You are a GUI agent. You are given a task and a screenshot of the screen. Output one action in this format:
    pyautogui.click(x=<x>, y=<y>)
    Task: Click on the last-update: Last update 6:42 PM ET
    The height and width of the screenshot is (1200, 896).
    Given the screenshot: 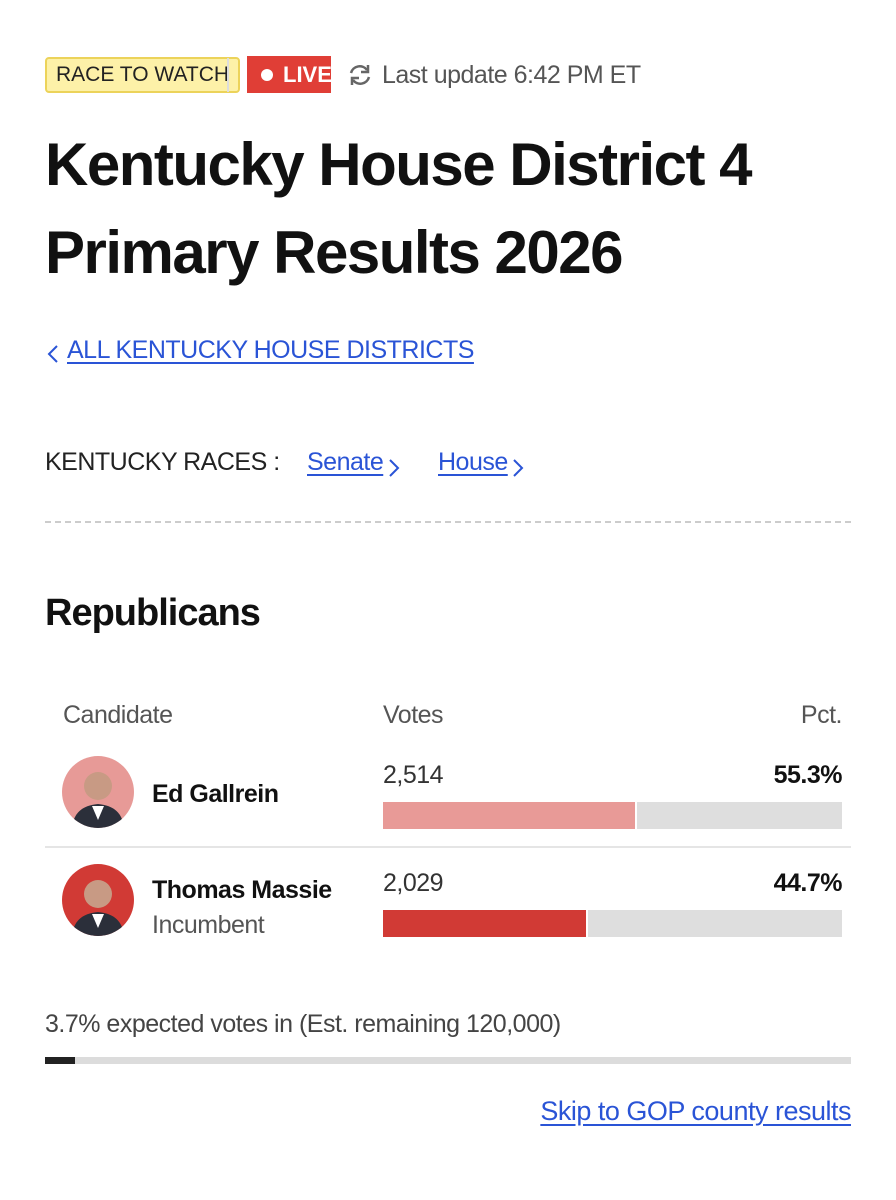 What is the action you would take?
    pyautogui.click(x=511, y=75)
    